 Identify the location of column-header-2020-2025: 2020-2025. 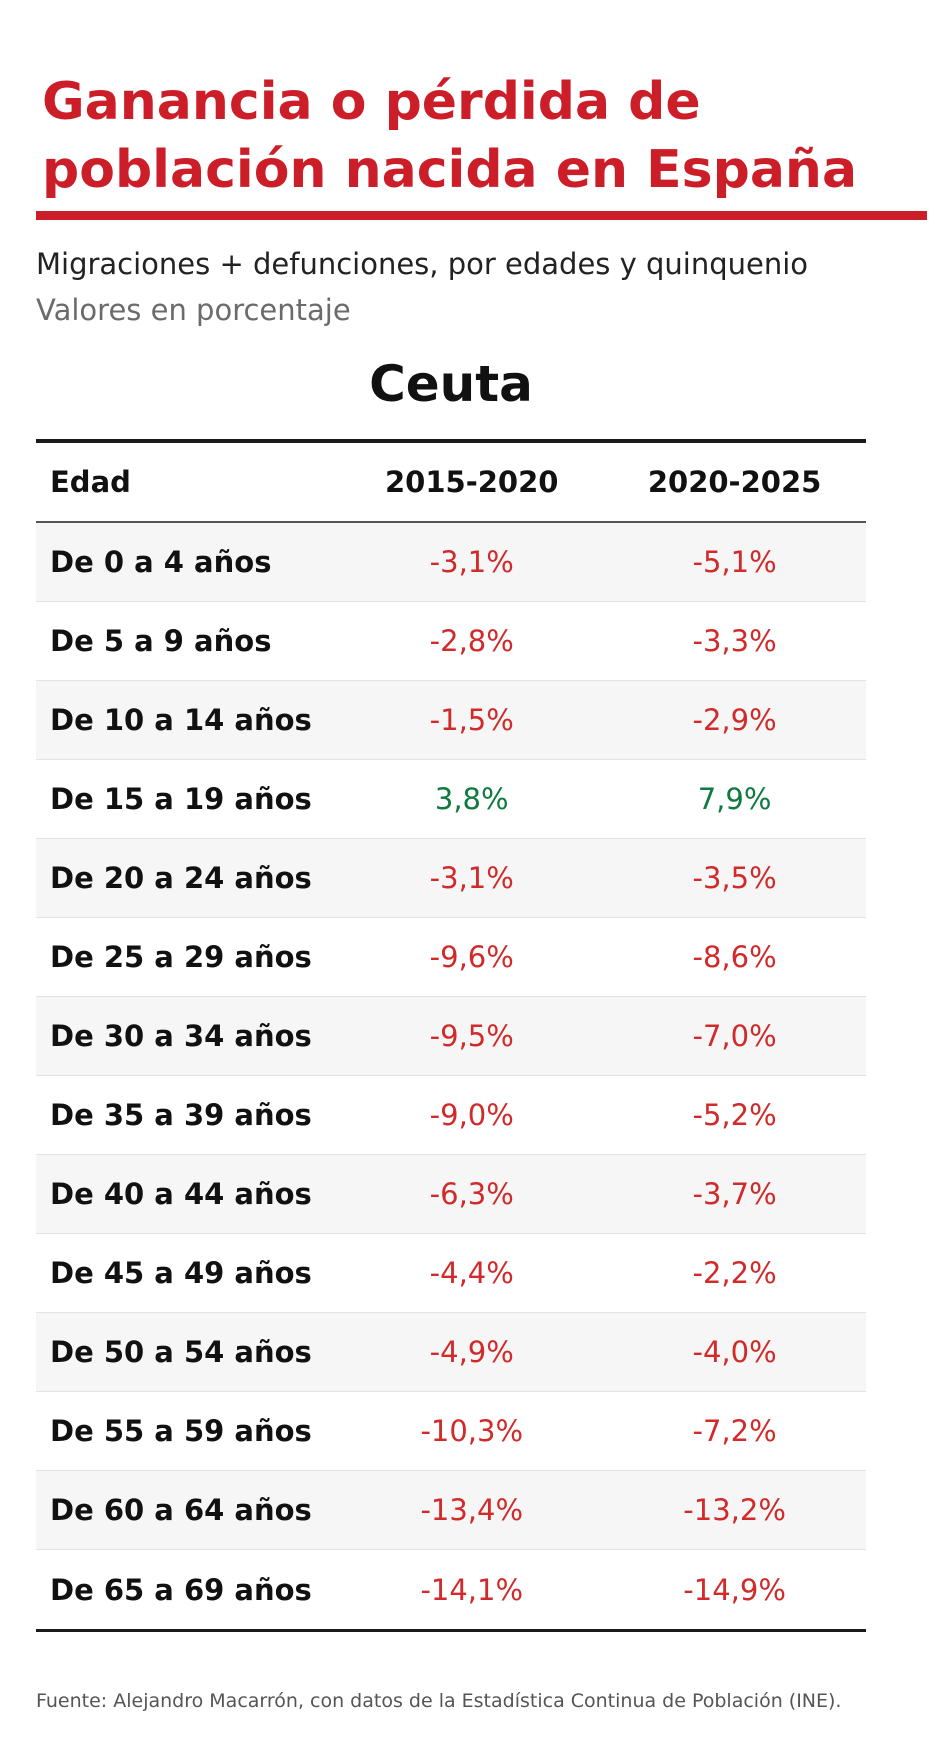
(734, 482).